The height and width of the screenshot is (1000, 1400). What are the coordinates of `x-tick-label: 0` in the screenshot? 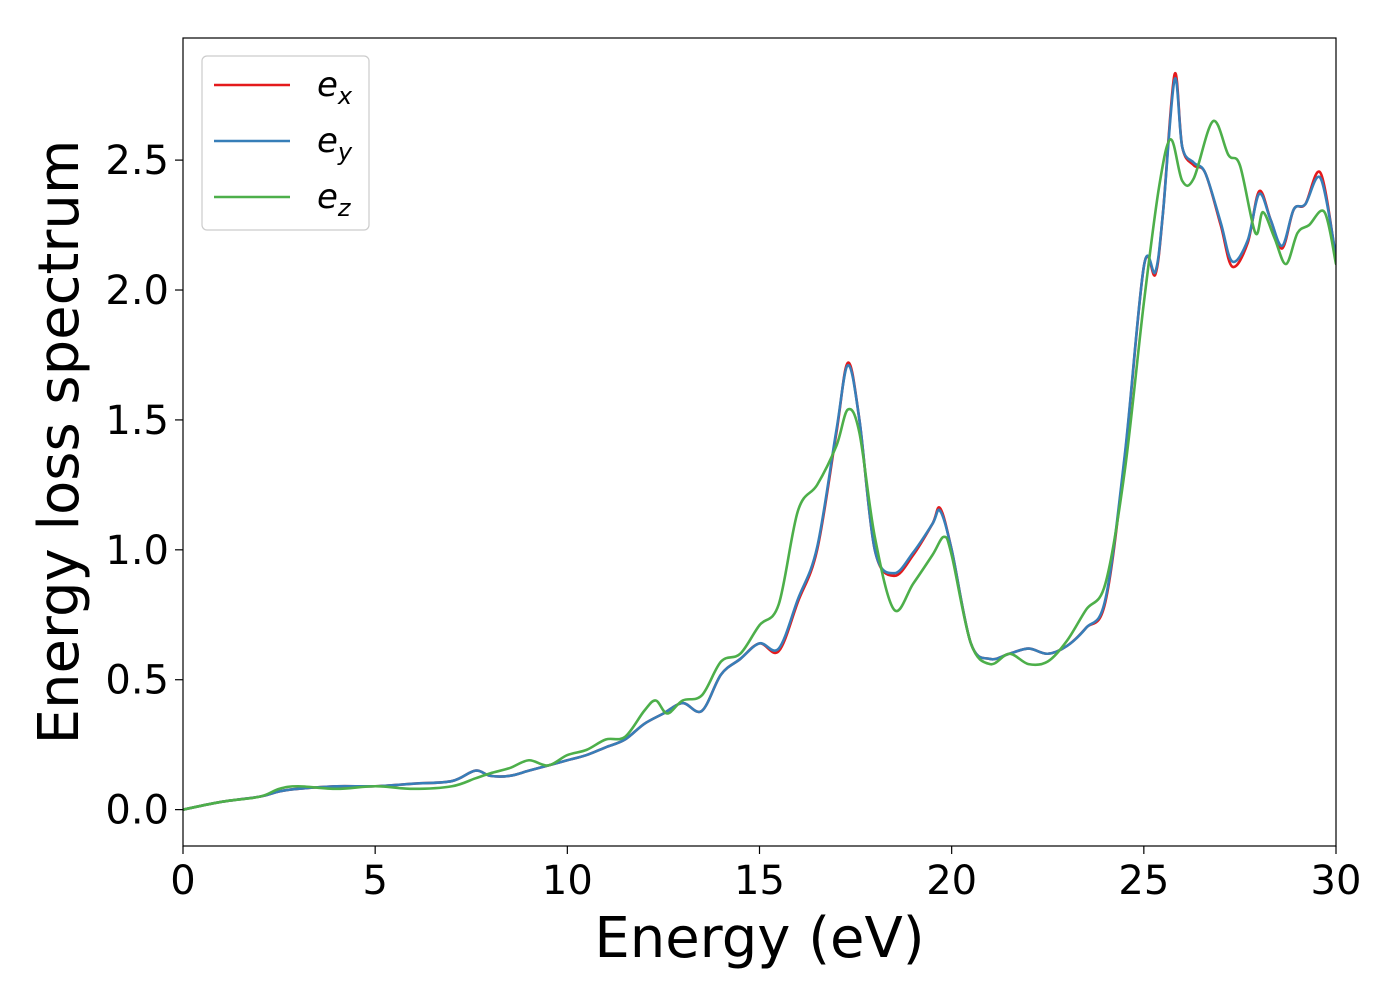 It's located at (182, 881).